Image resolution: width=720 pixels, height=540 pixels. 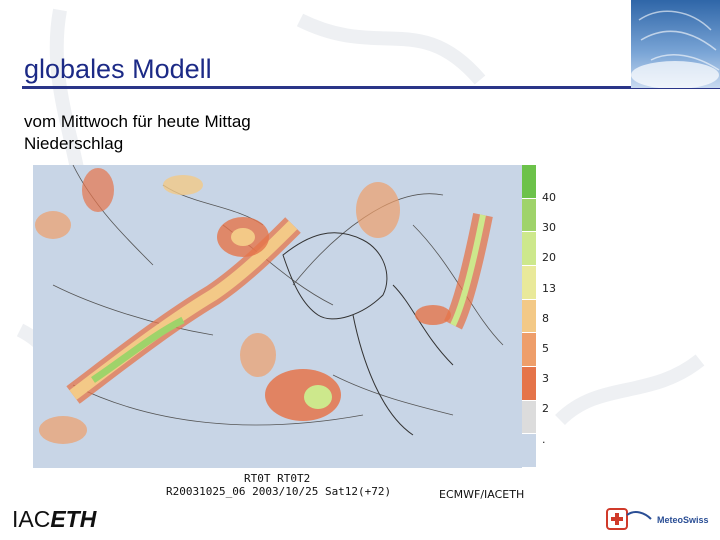 I want to click on legend-tick-label: 2, so click(x=545, y=409).